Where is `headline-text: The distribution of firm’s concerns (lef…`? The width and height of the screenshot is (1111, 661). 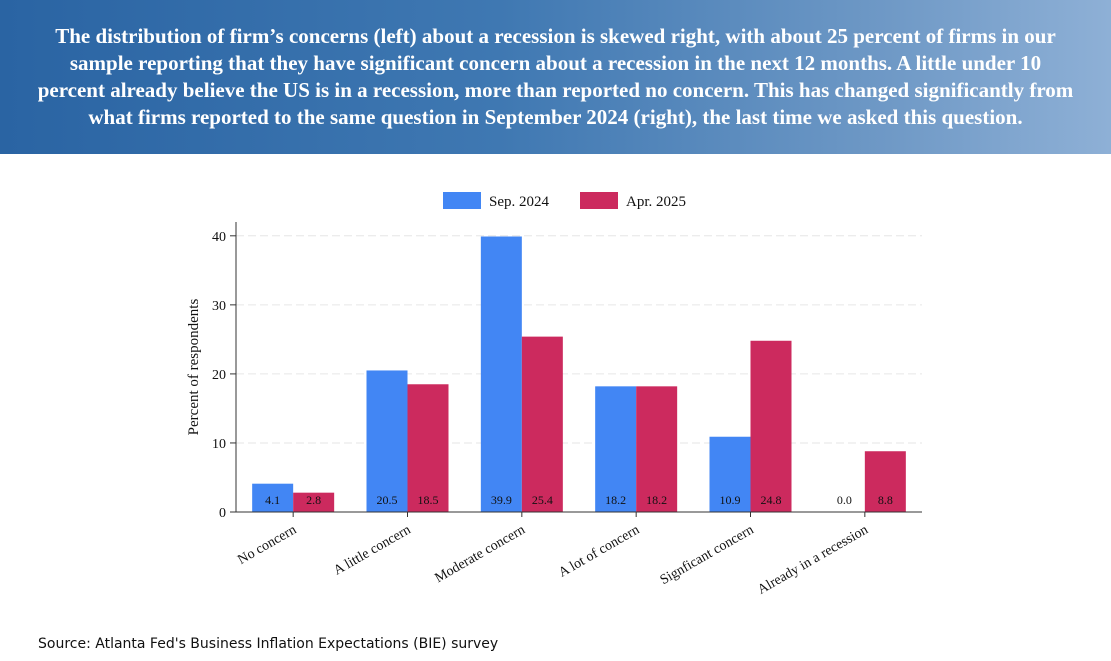 headline-text: The distribution of firm’s concerns (lef… is located at coordinates (555, 76).